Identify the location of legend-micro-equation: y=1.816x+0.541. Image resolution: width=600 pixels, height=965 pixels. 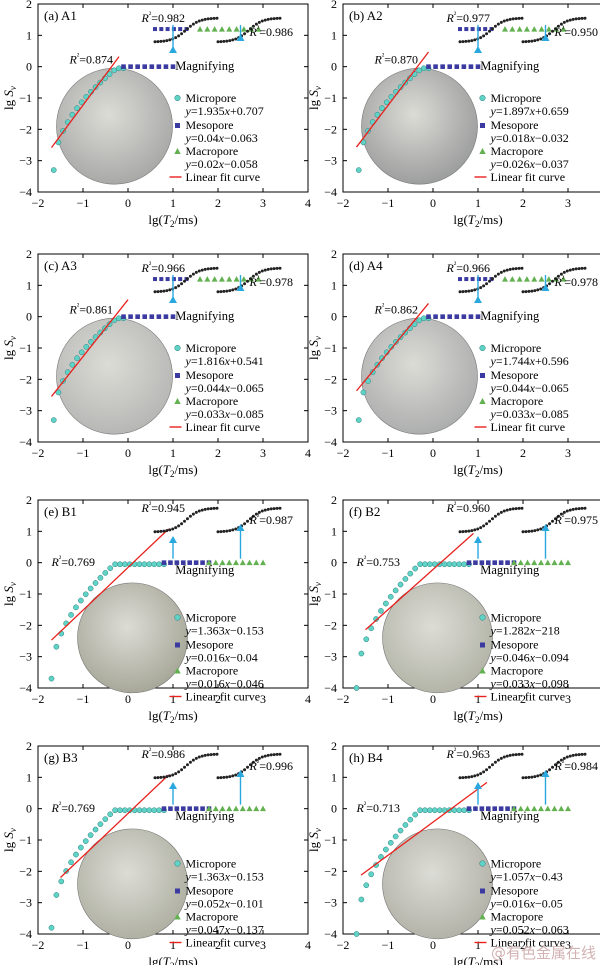
(224, 361).